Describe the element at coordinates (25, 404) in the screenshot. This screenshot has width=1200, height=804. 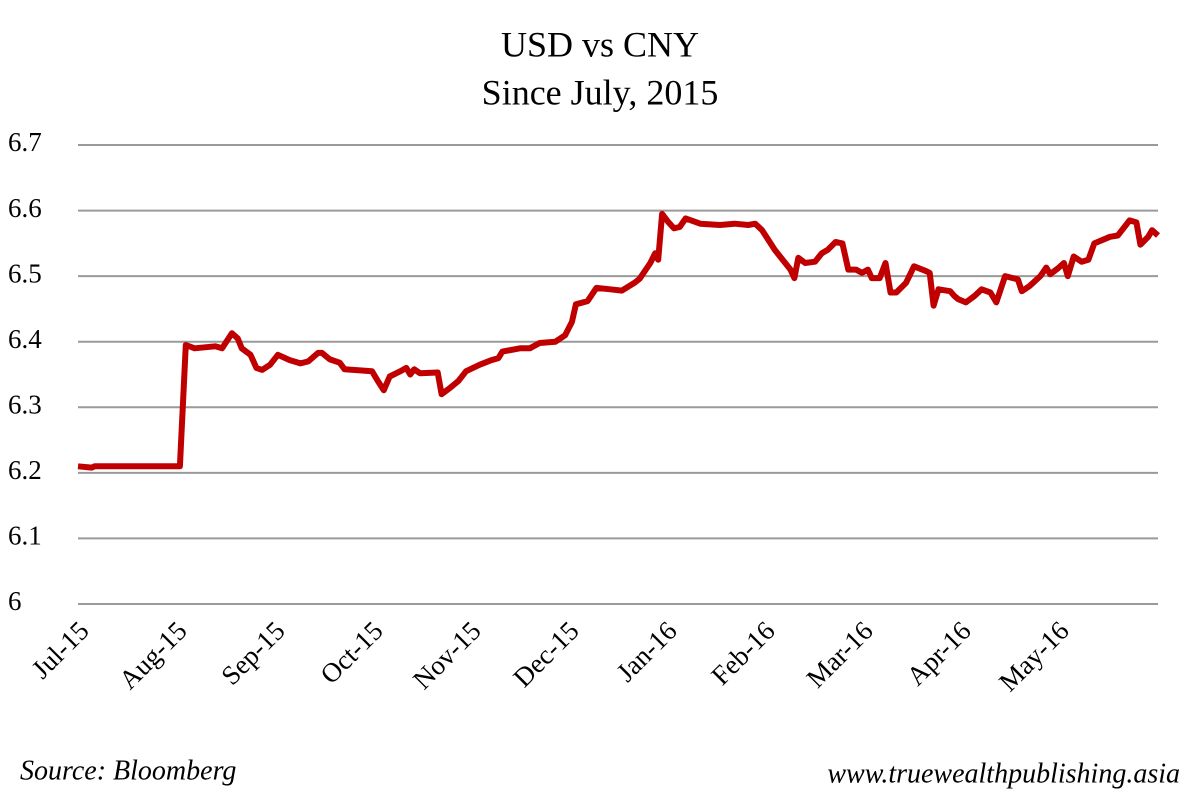
I see `y-tick-label: 6.3` at that location.